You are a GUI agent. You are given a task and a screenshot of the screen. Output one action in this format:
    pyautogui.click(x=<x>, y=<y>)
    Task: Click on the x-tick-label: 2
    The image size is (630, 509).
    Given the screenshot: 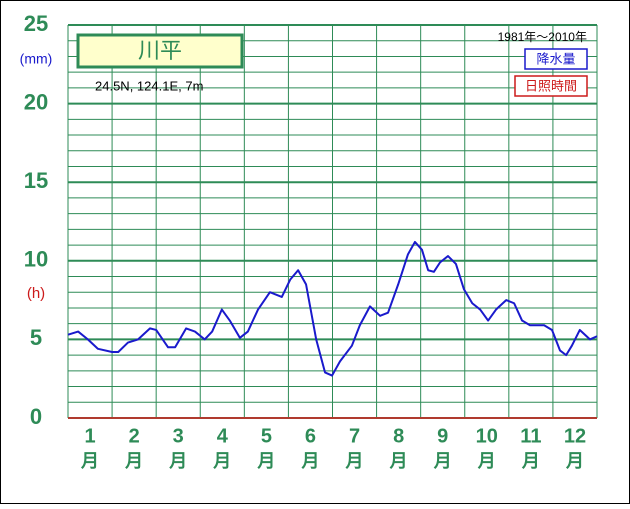 What is the action you would take?
    pyautogui.click(x=134, y=436)
    